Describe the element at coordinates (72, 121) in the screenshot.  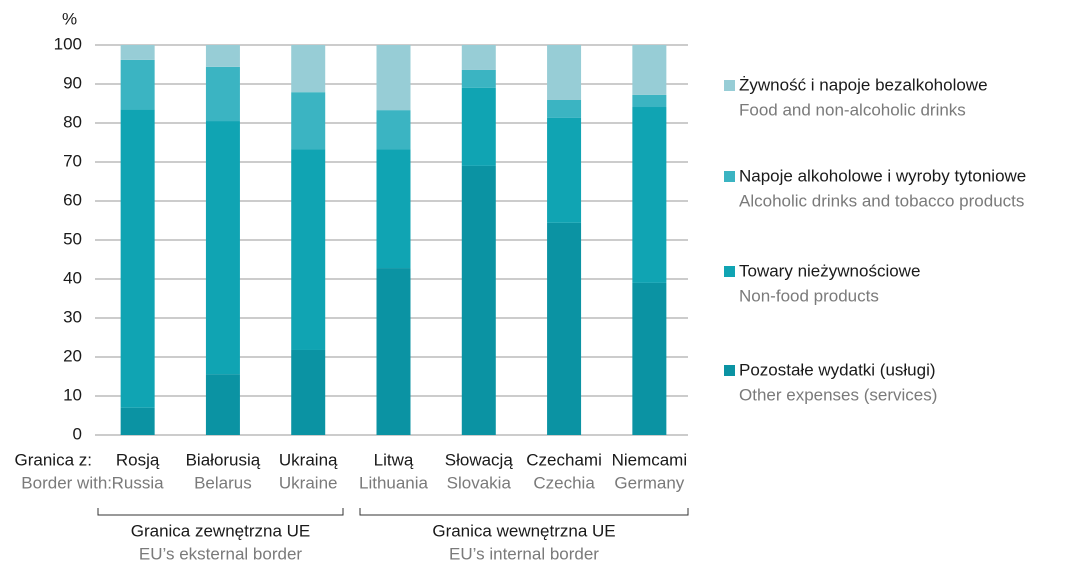
I see `y-tick-label: 80` at that location.